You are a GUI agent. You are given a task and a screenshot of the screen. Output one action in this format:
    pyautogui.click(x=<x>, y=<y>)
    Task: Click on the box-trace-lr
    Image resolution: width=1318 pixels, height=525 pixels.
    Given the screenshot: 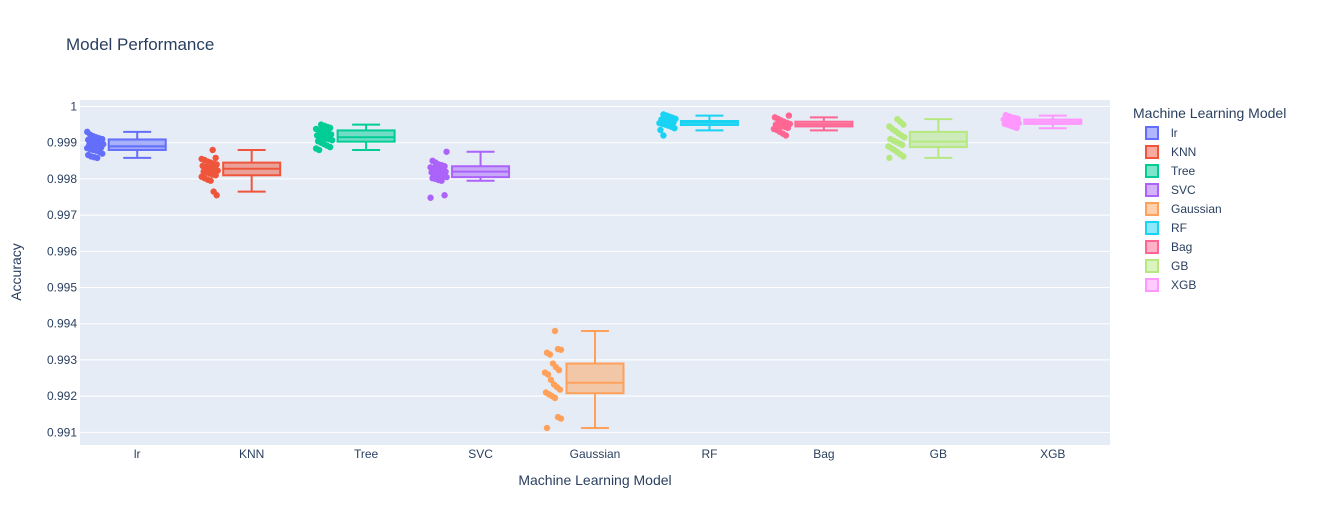 What is the action you would take?
    pyautogui.click(x=125, y=145)
    